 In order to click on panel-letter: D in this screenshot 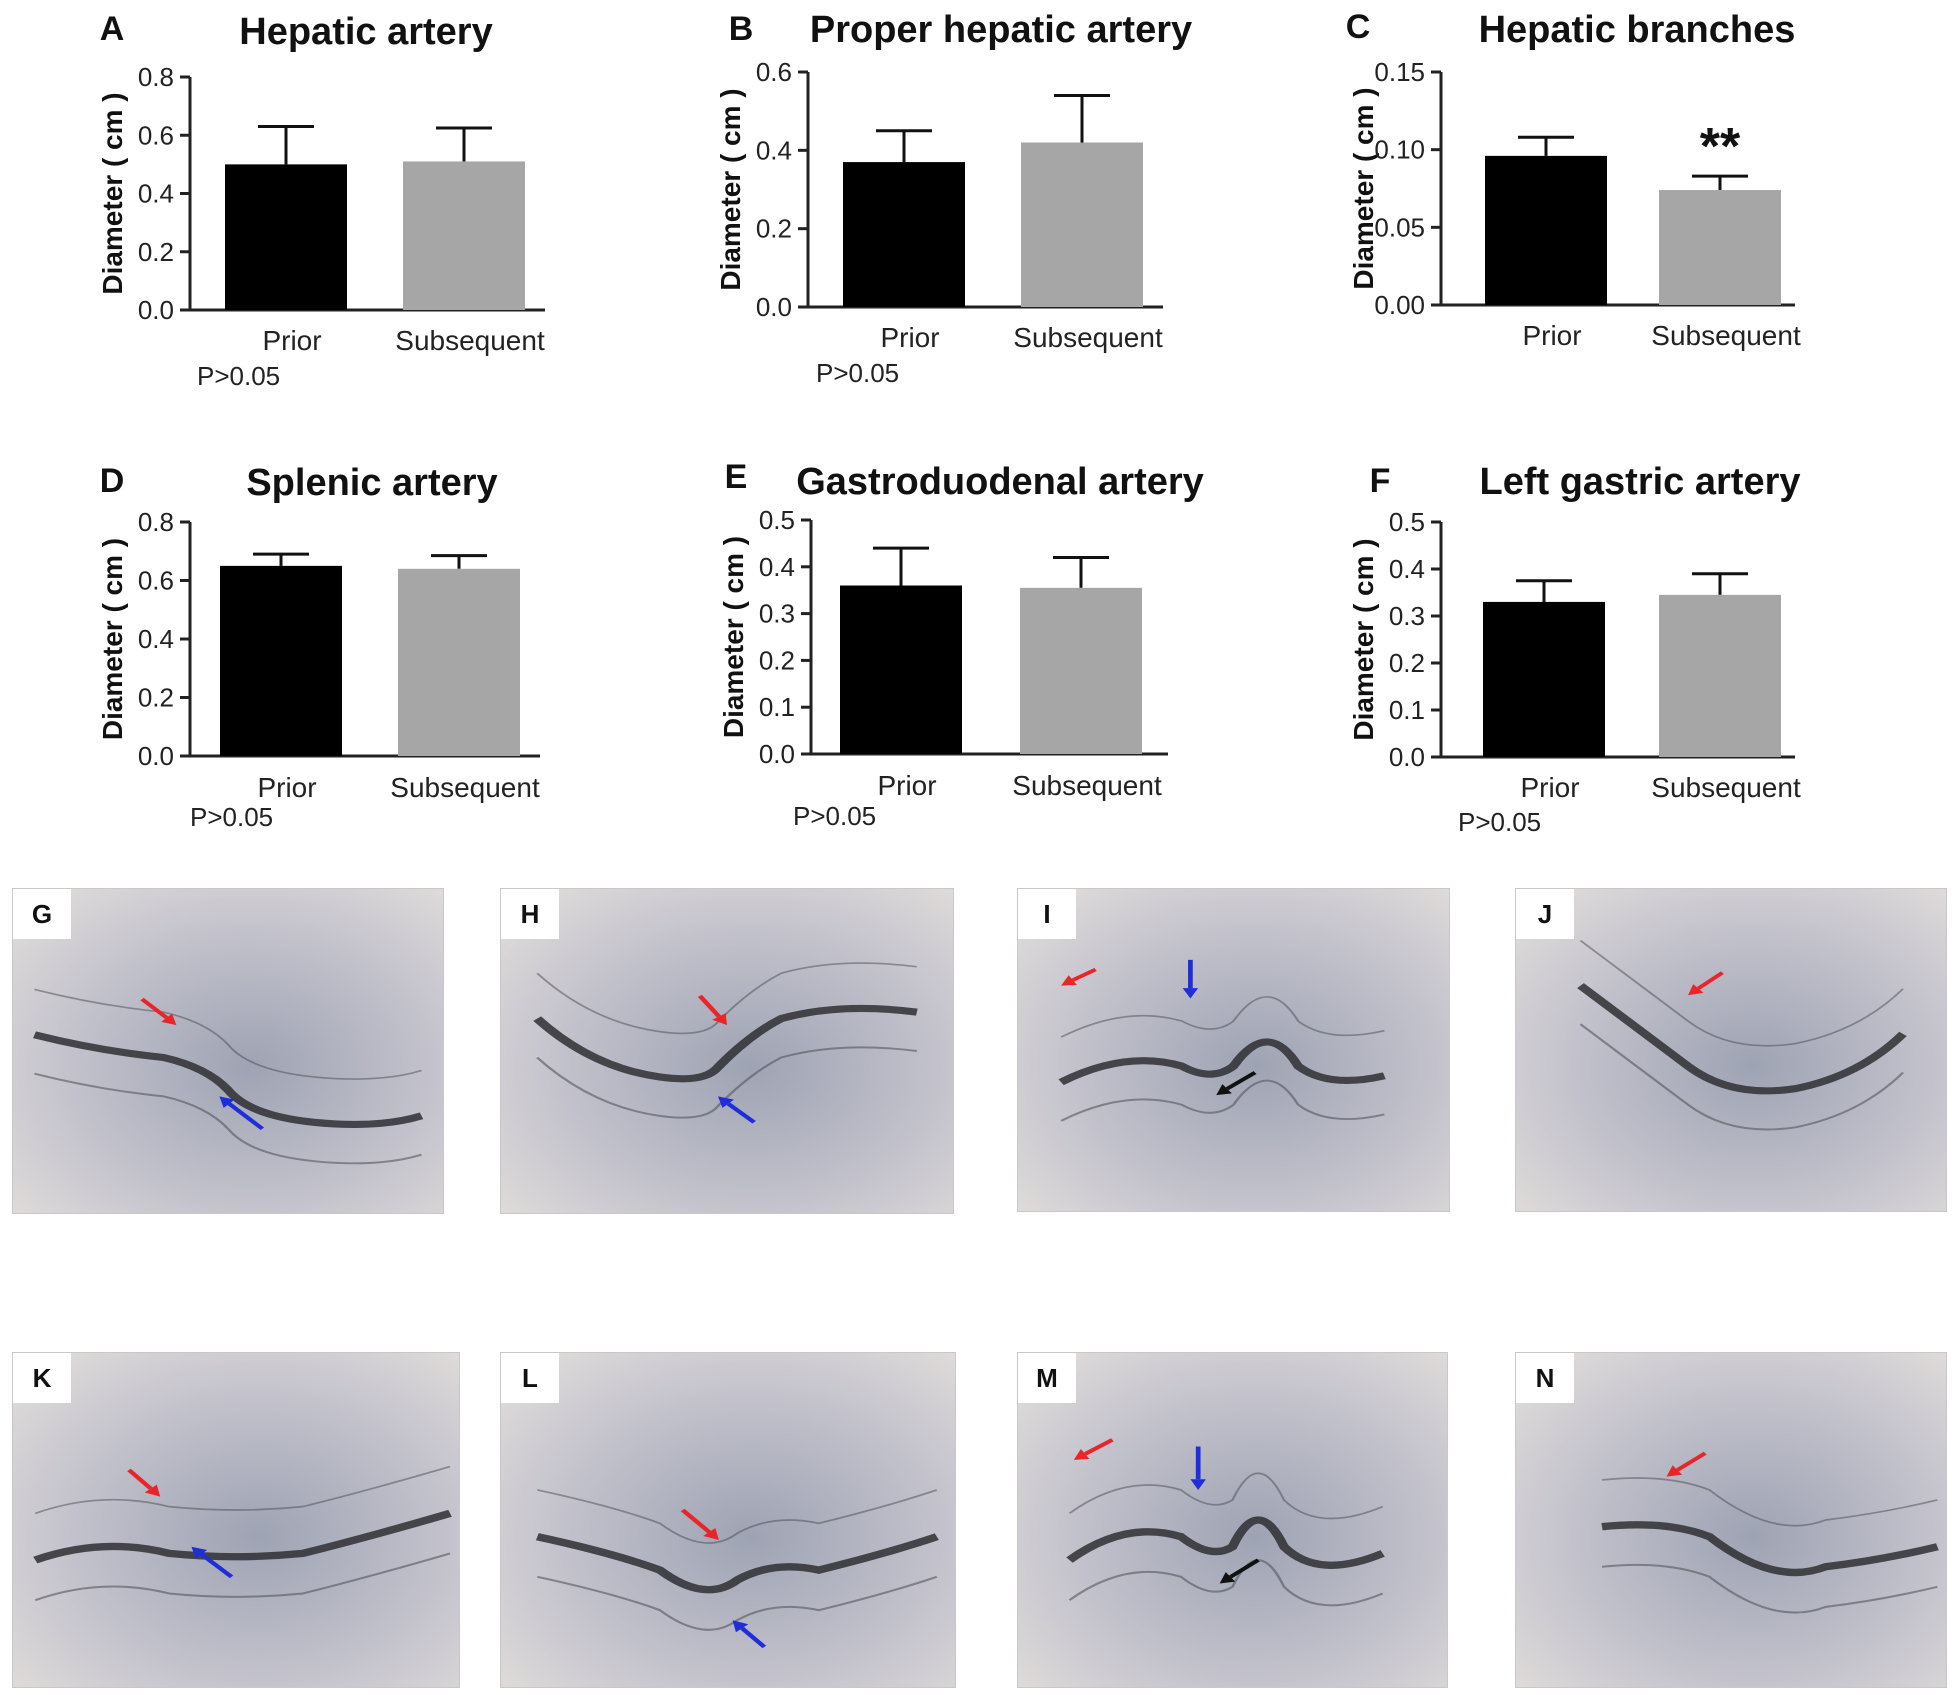, I will do `click(112, 481)`.